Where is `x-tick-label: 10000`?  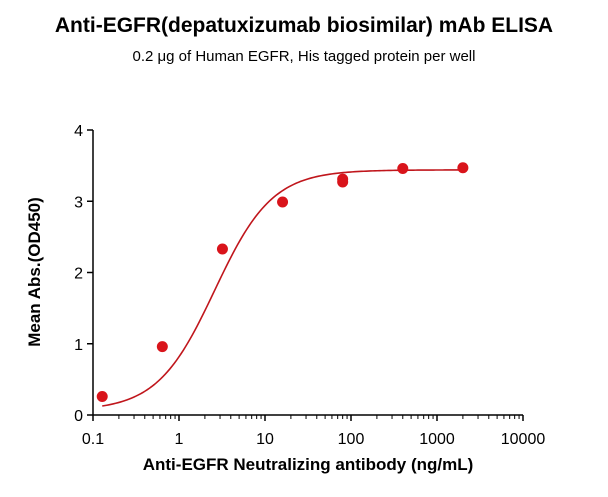 x-tick-label: 10000 is located at coordinates (523, 439).